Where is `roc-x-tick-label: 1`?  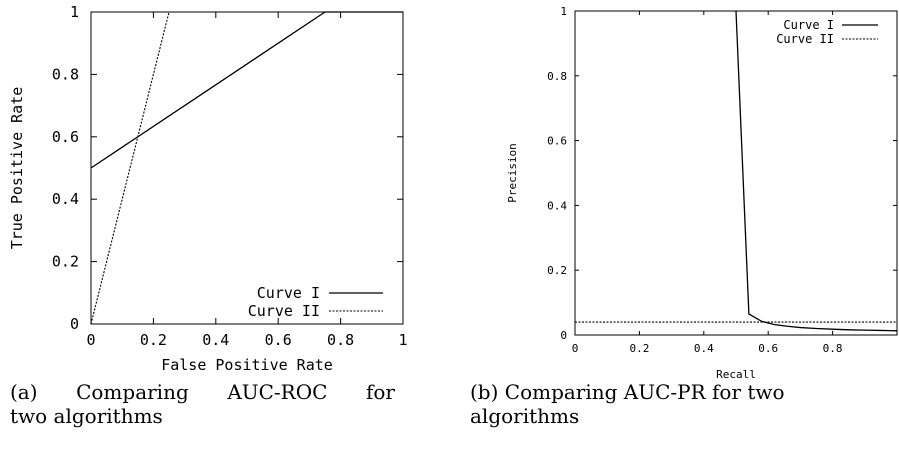 roc-x-tick-label: 1 is located at coordinates (402, 340).